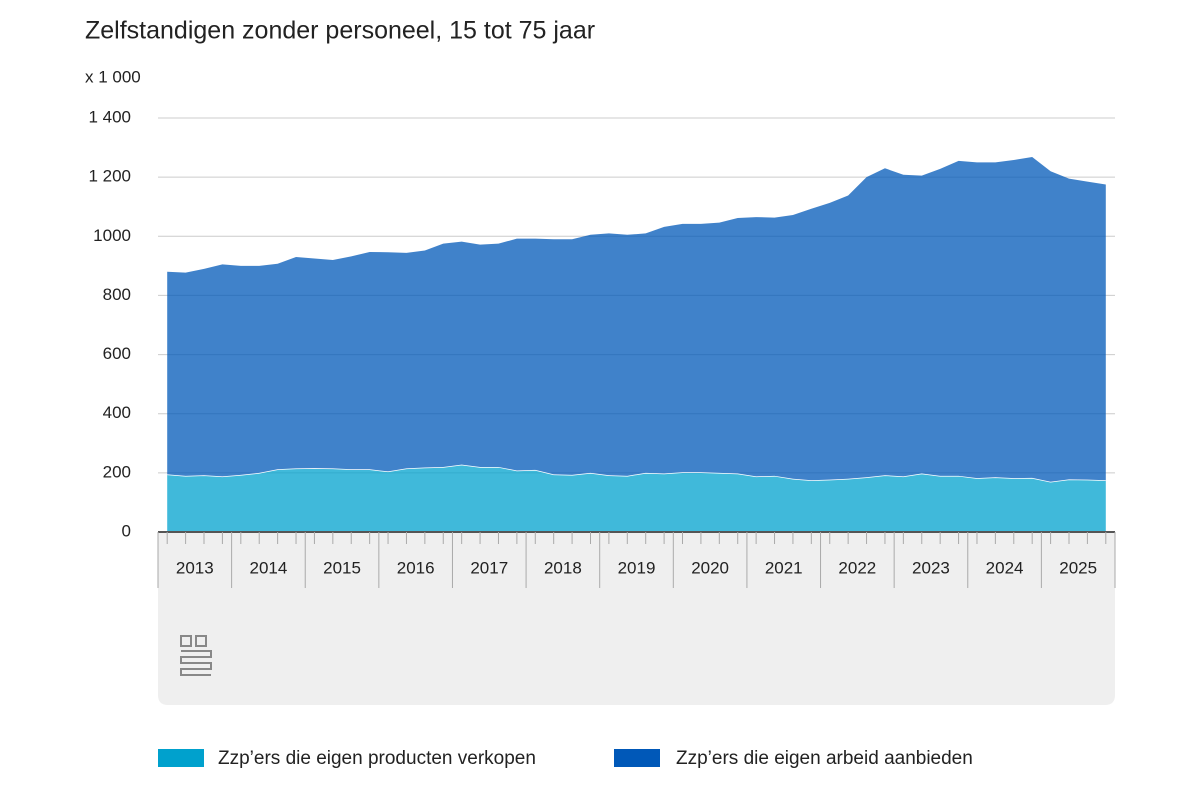 Image resolution: width=1200 pixels, height=800 pixels. Describe the element at coordinates (824, 758) in the screenshot. I see `legend-label: Zzp’ers die eigen arbeid aanbieden` at that location.